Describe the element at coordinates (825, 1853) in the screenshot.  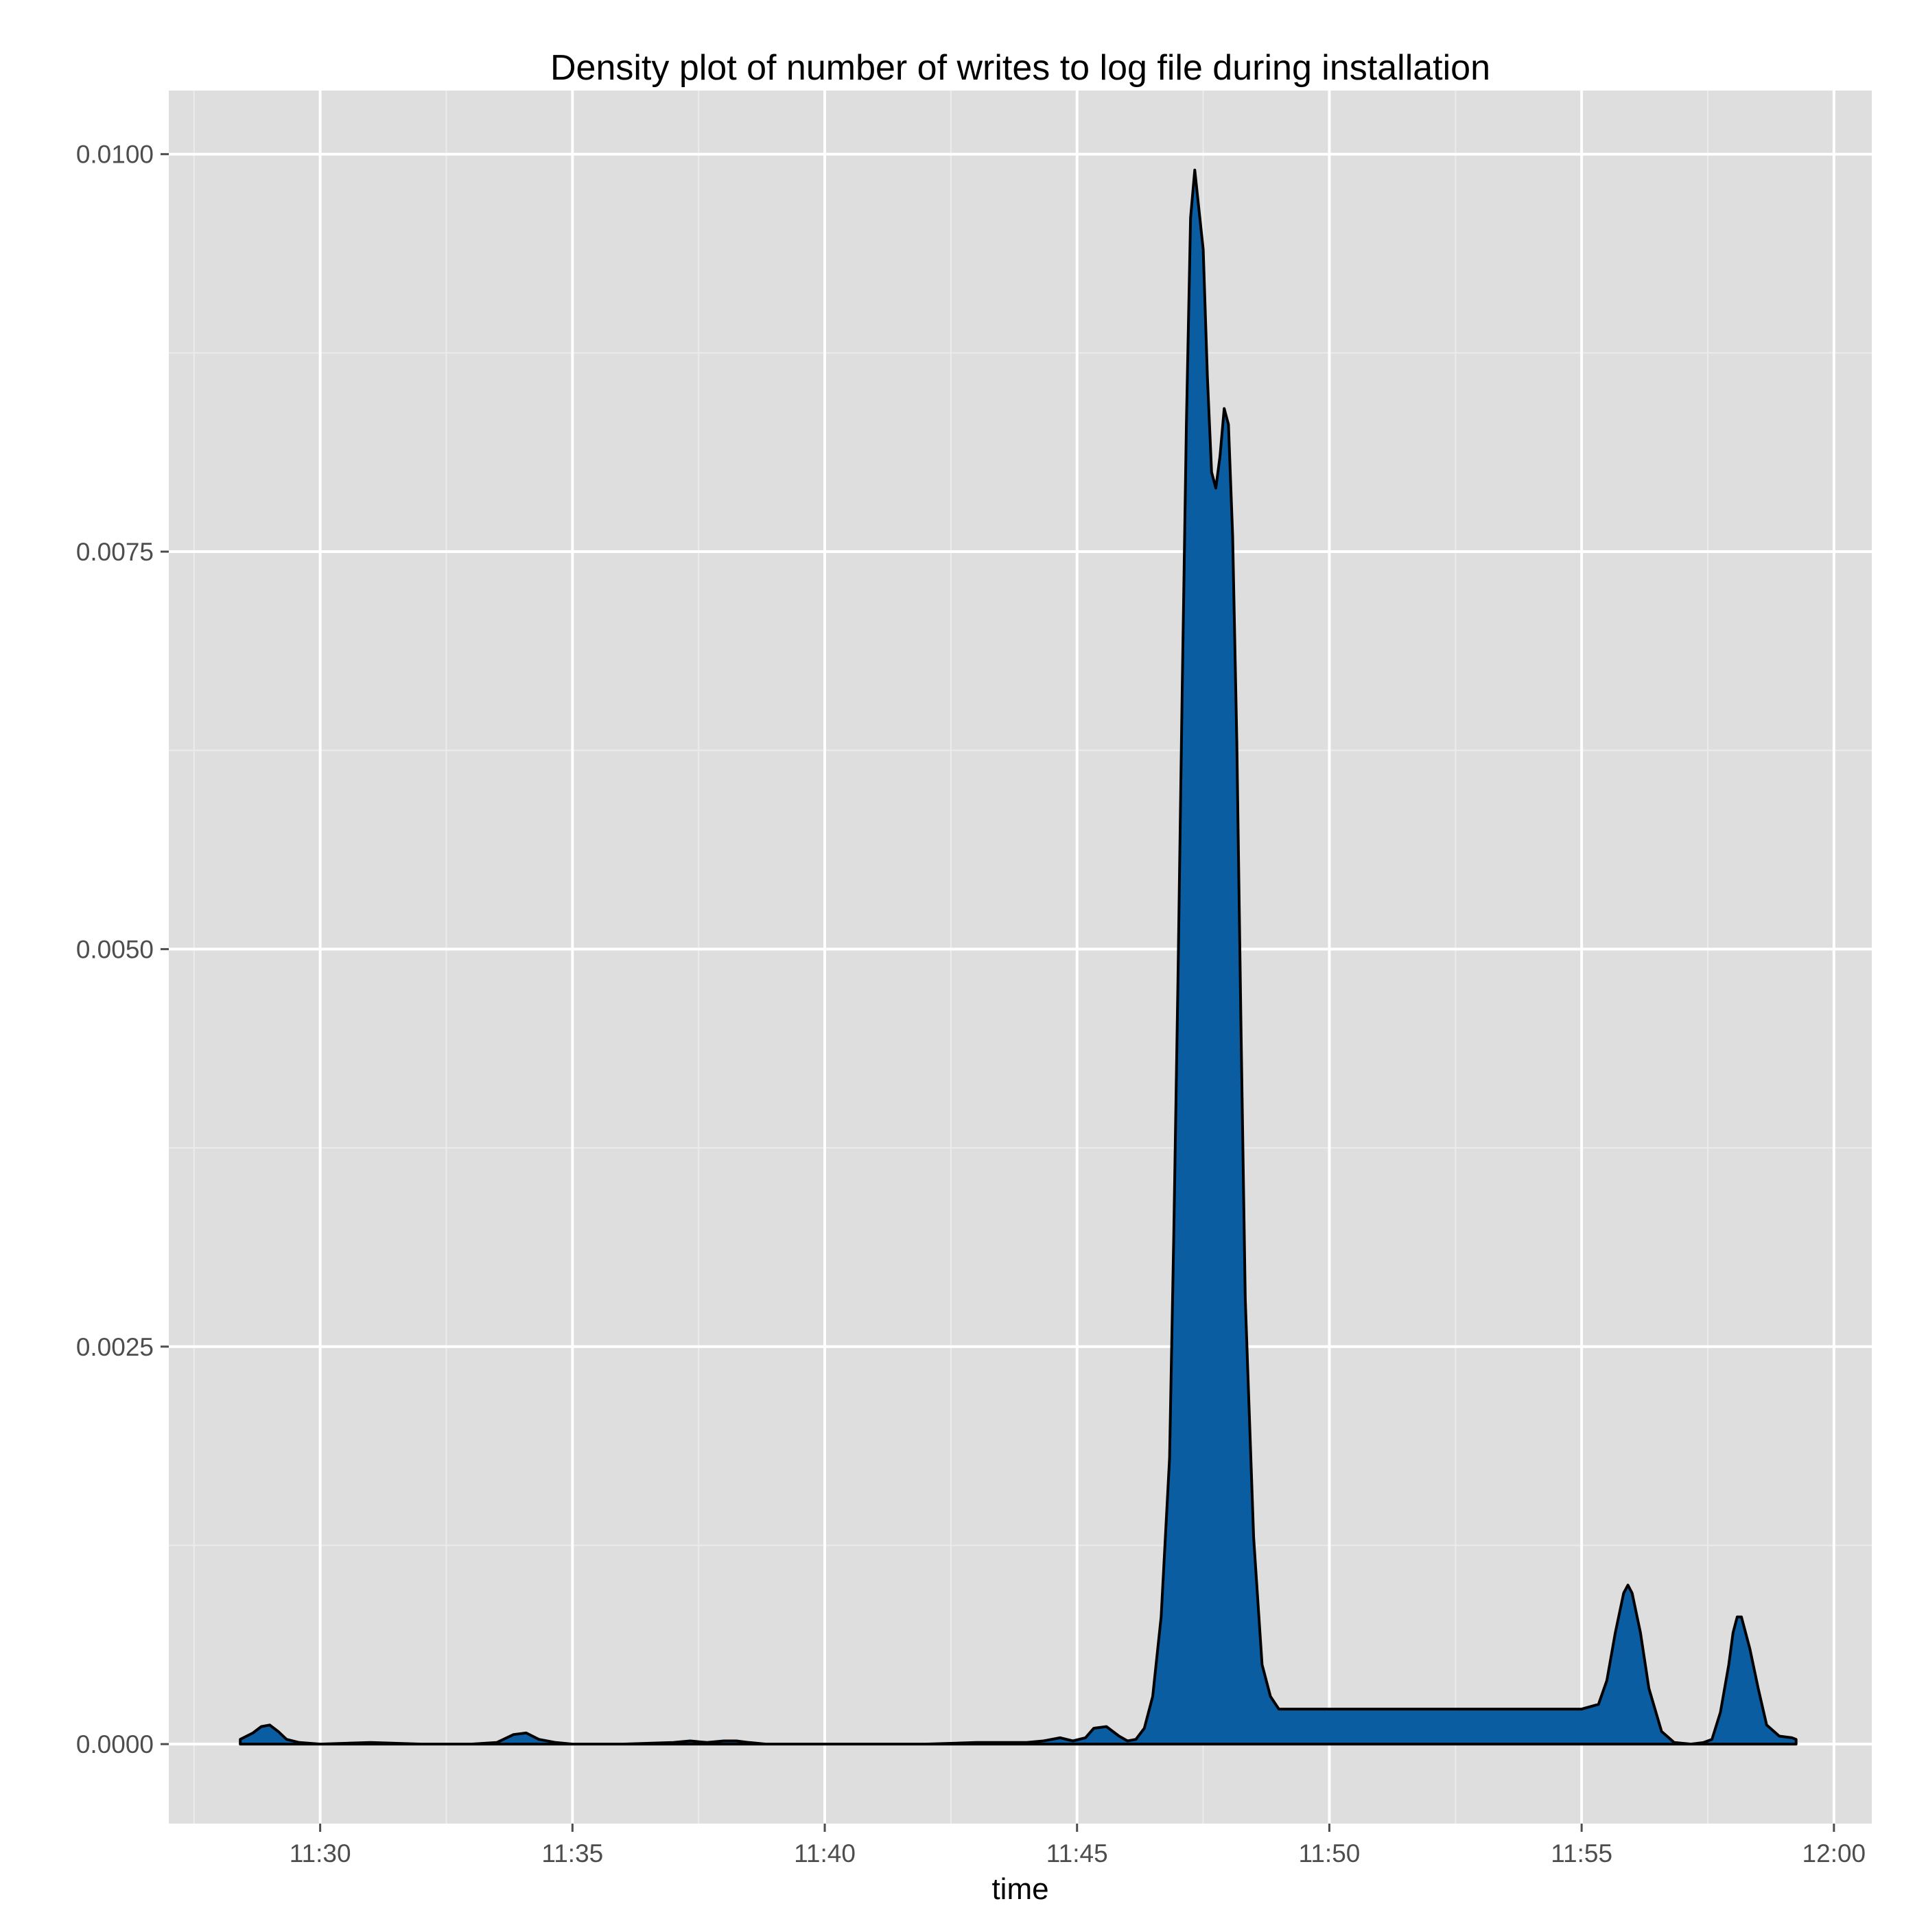
I see `x-tick-label: 11:40` at that location.